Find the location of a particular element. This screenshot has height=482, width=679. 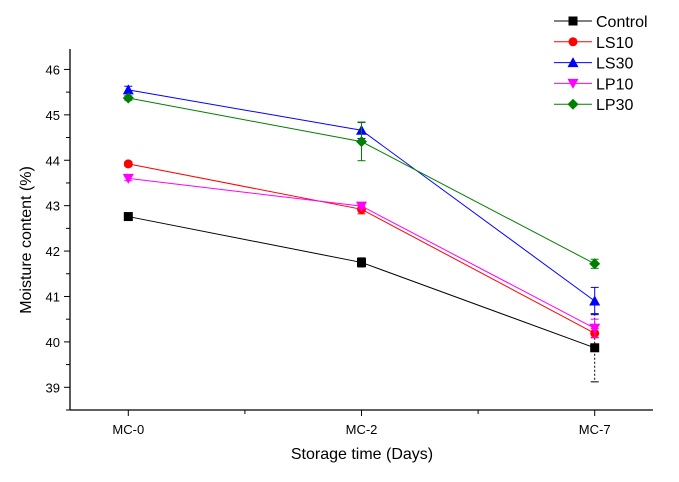

legend-label: Control is located at coordinates (622, 22).